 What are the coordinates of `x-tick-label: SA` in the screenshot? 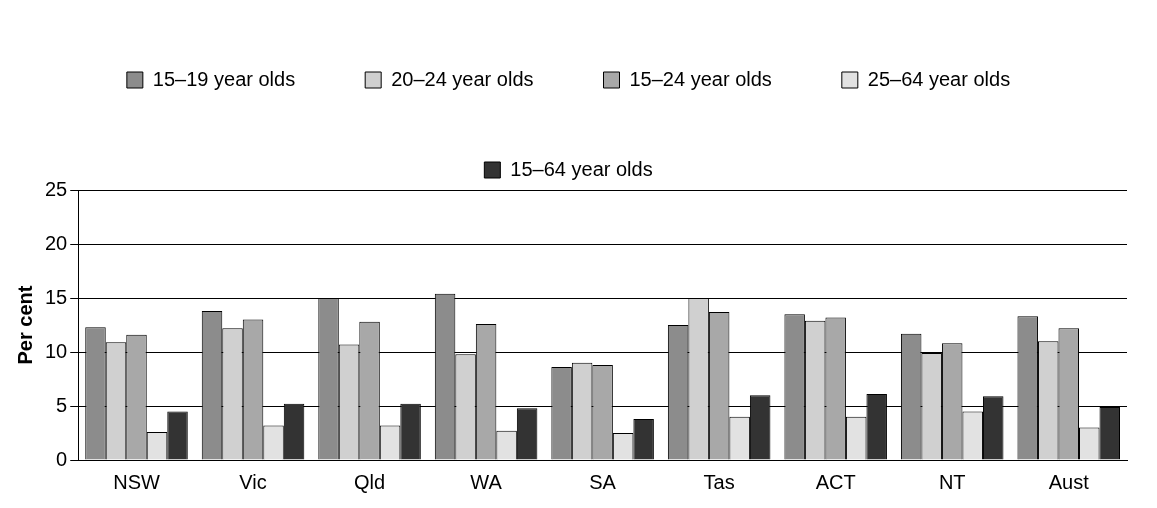 It's located at (603, 481).